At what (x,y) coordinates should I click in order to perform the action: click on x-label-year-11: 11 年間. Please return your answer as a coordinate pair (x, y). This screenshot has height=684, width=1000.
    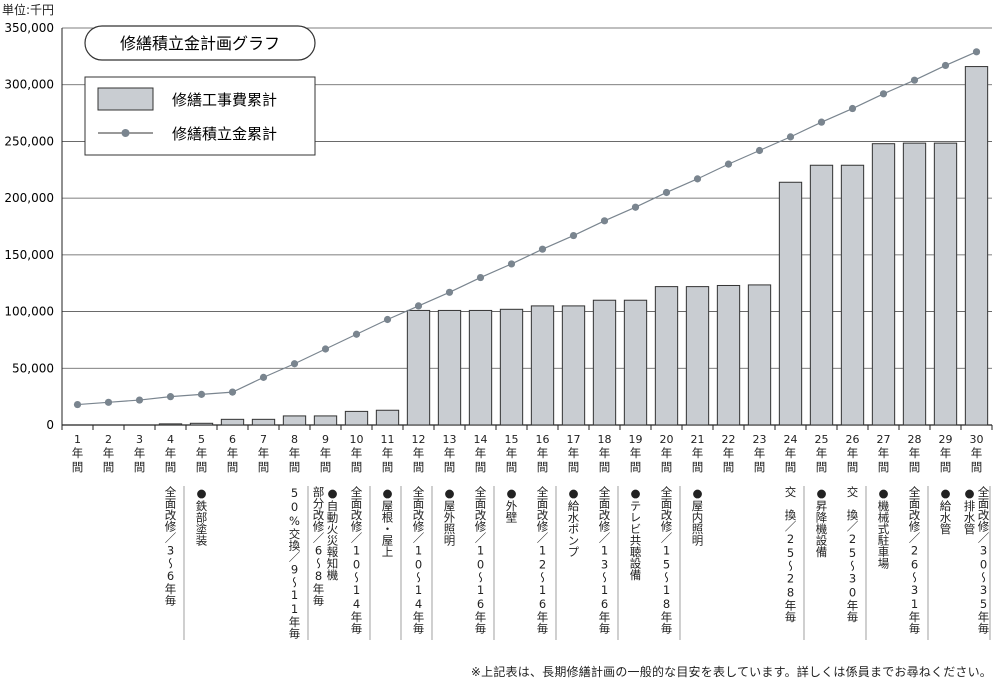
    Looking at the image, I should click on (388, 453).